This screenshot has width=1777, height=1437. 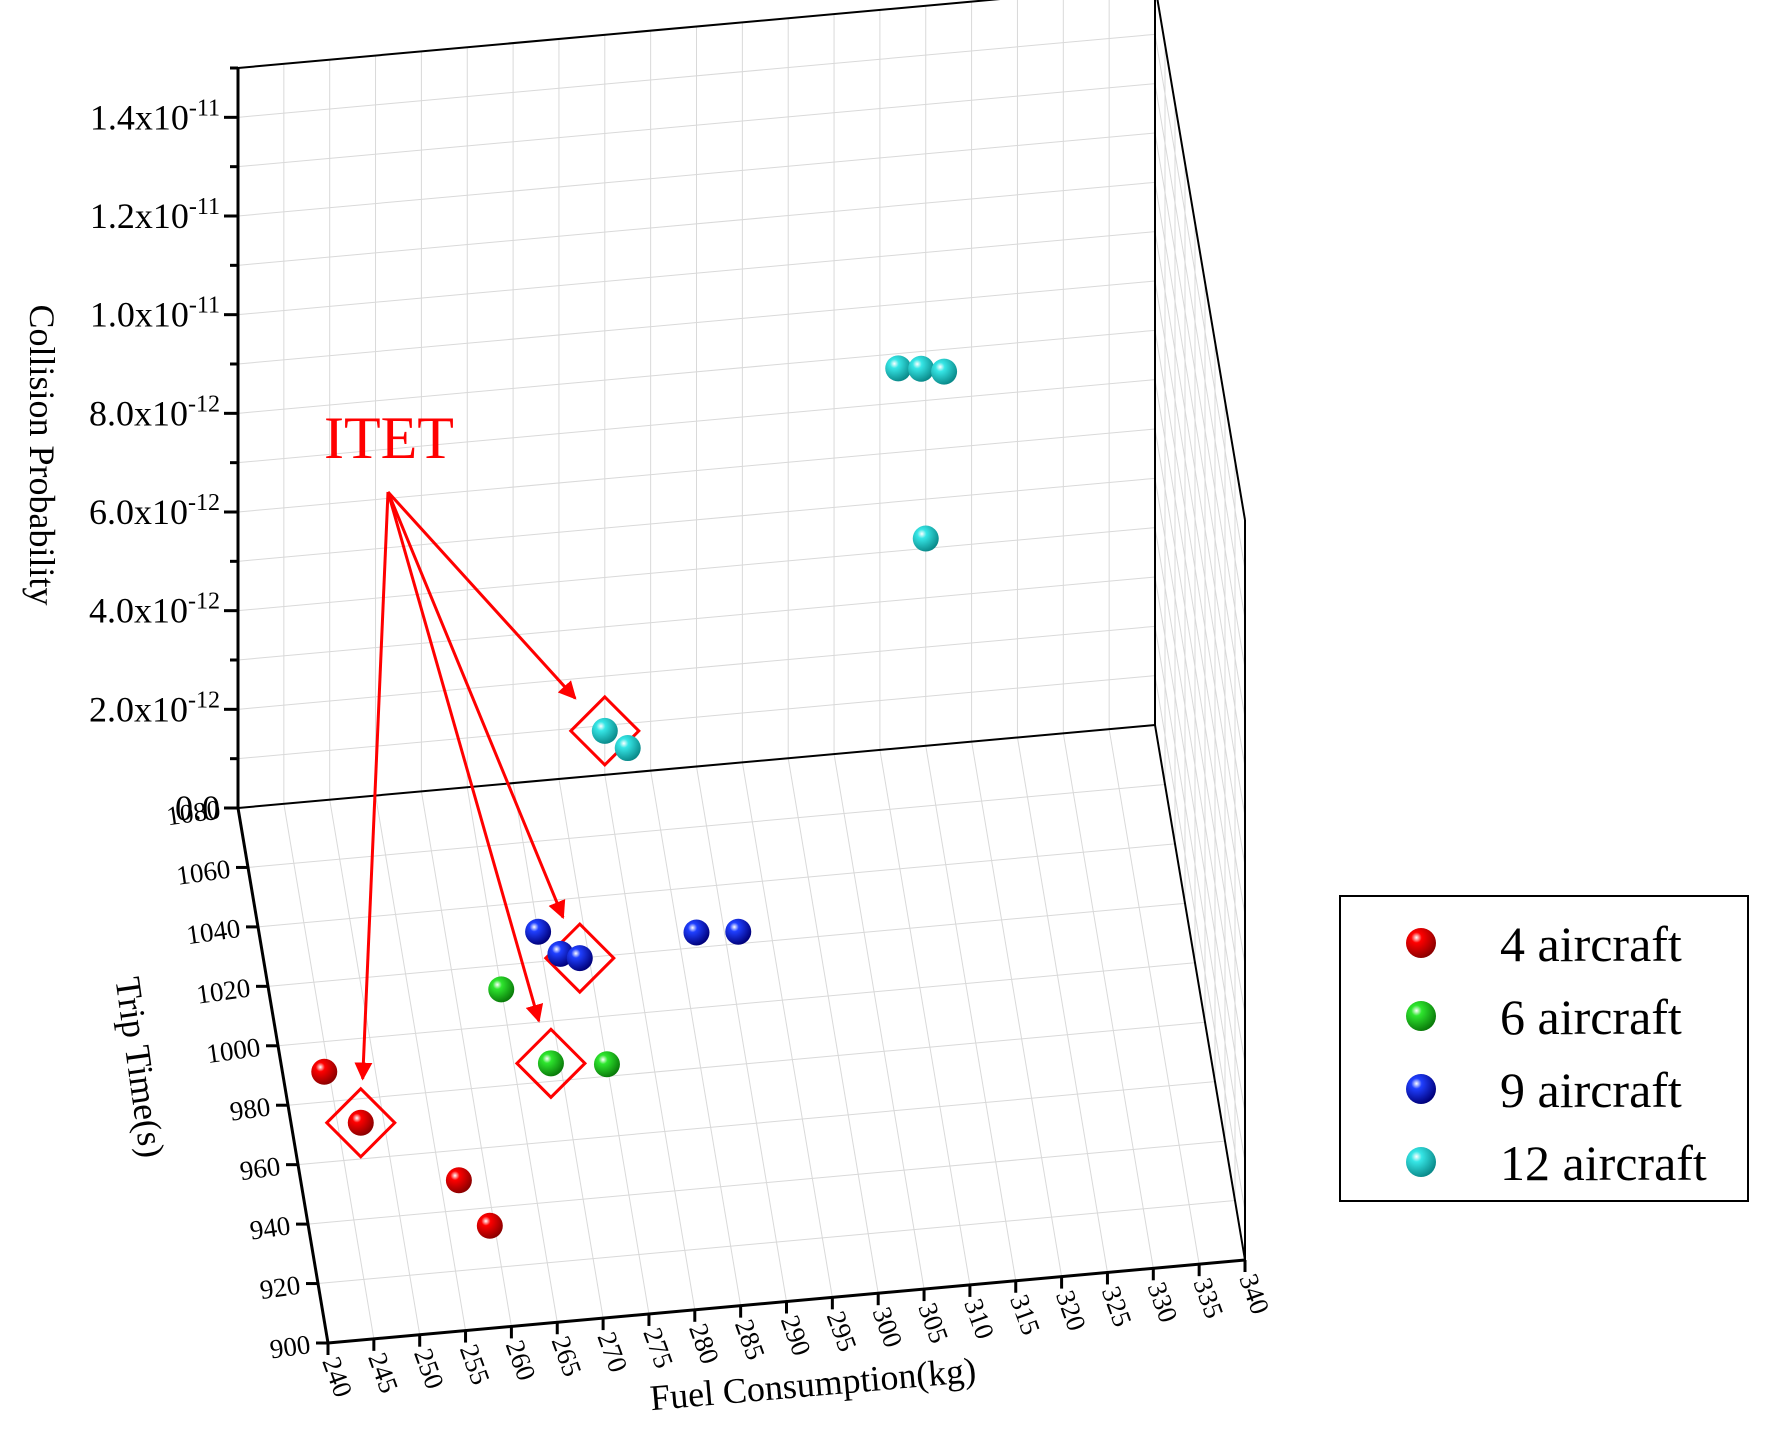 What do you see at coordinates (1025, 1315) in the screenshot?
I see `x-tick-label: 315` at bounding box center [1025, 1315].